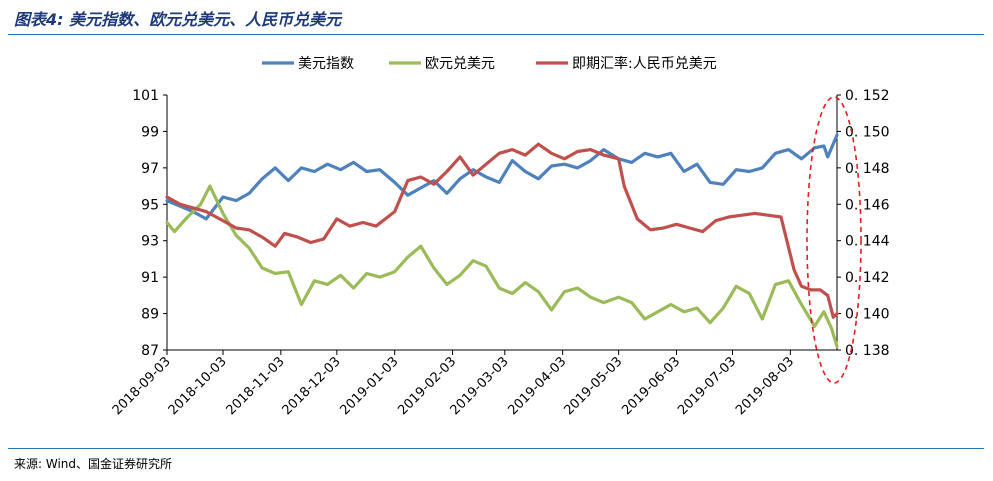 Image resolution: width=993 pixels, height=481 pixels. What do you see at coordinates (142, 386) in the screenshot?
I see `x-tick-label: 2018-09-03` at bounding box center [142, 386].